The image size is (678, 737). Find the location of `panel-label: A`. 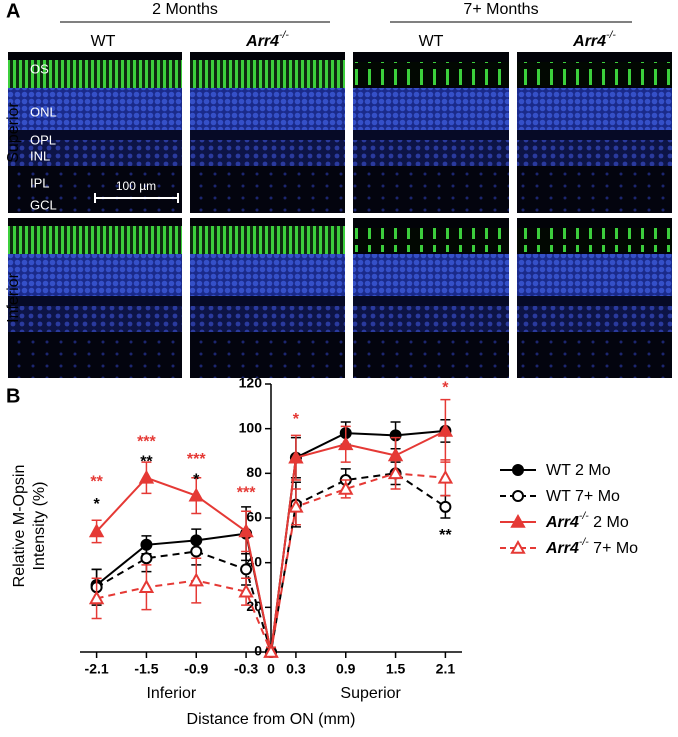

panel-label: A is located at coordinates (13, 11).